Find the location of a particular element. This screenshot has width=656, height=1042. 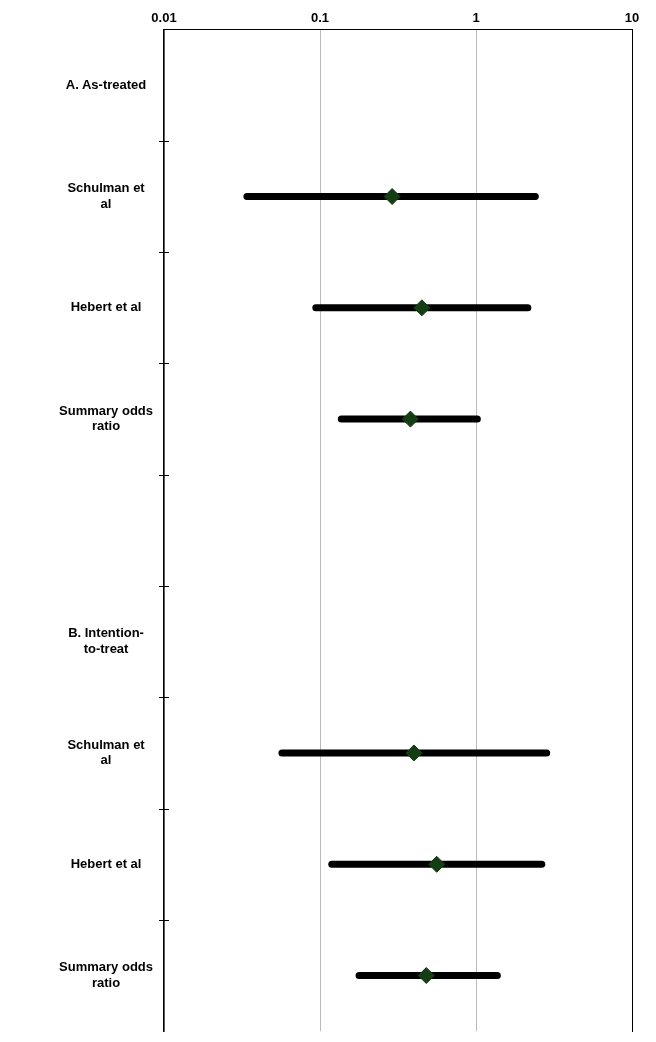

x-tick-label: 10 is located at coordinates (632, 18).